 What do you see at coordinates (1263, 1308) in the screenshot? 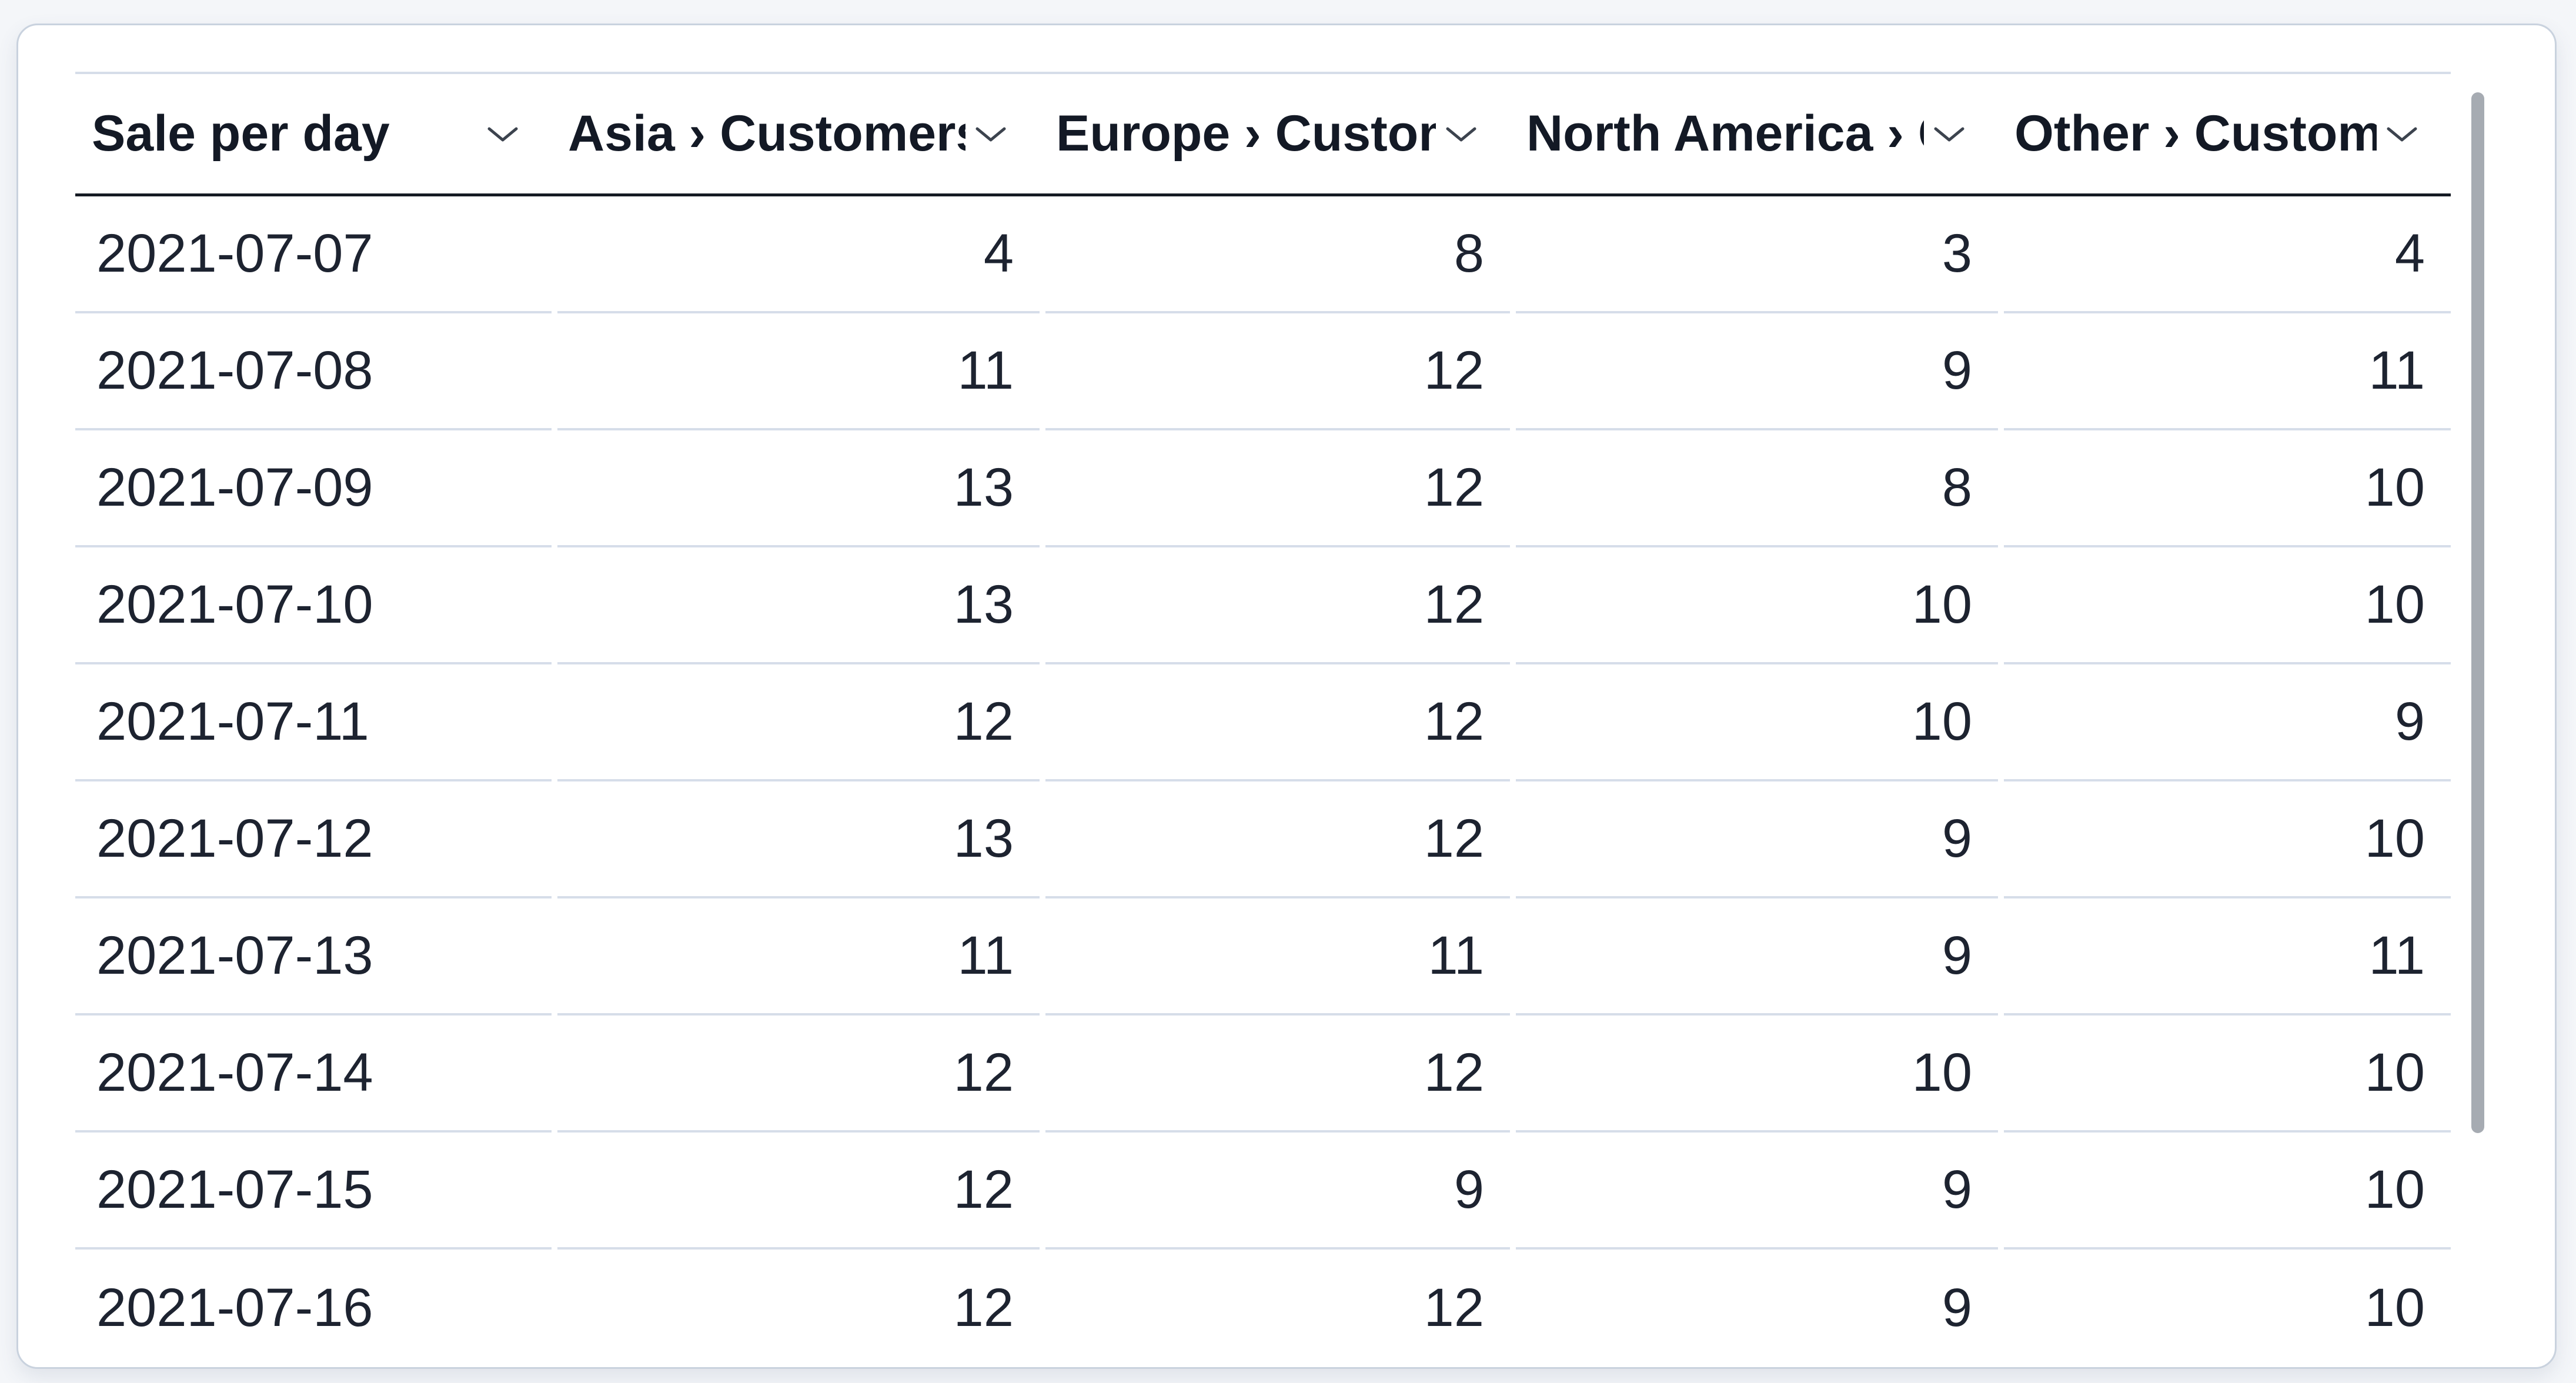
I see `table-row: 2021-07-16 12 12 9 10` at bounding box center [1263, 1308].